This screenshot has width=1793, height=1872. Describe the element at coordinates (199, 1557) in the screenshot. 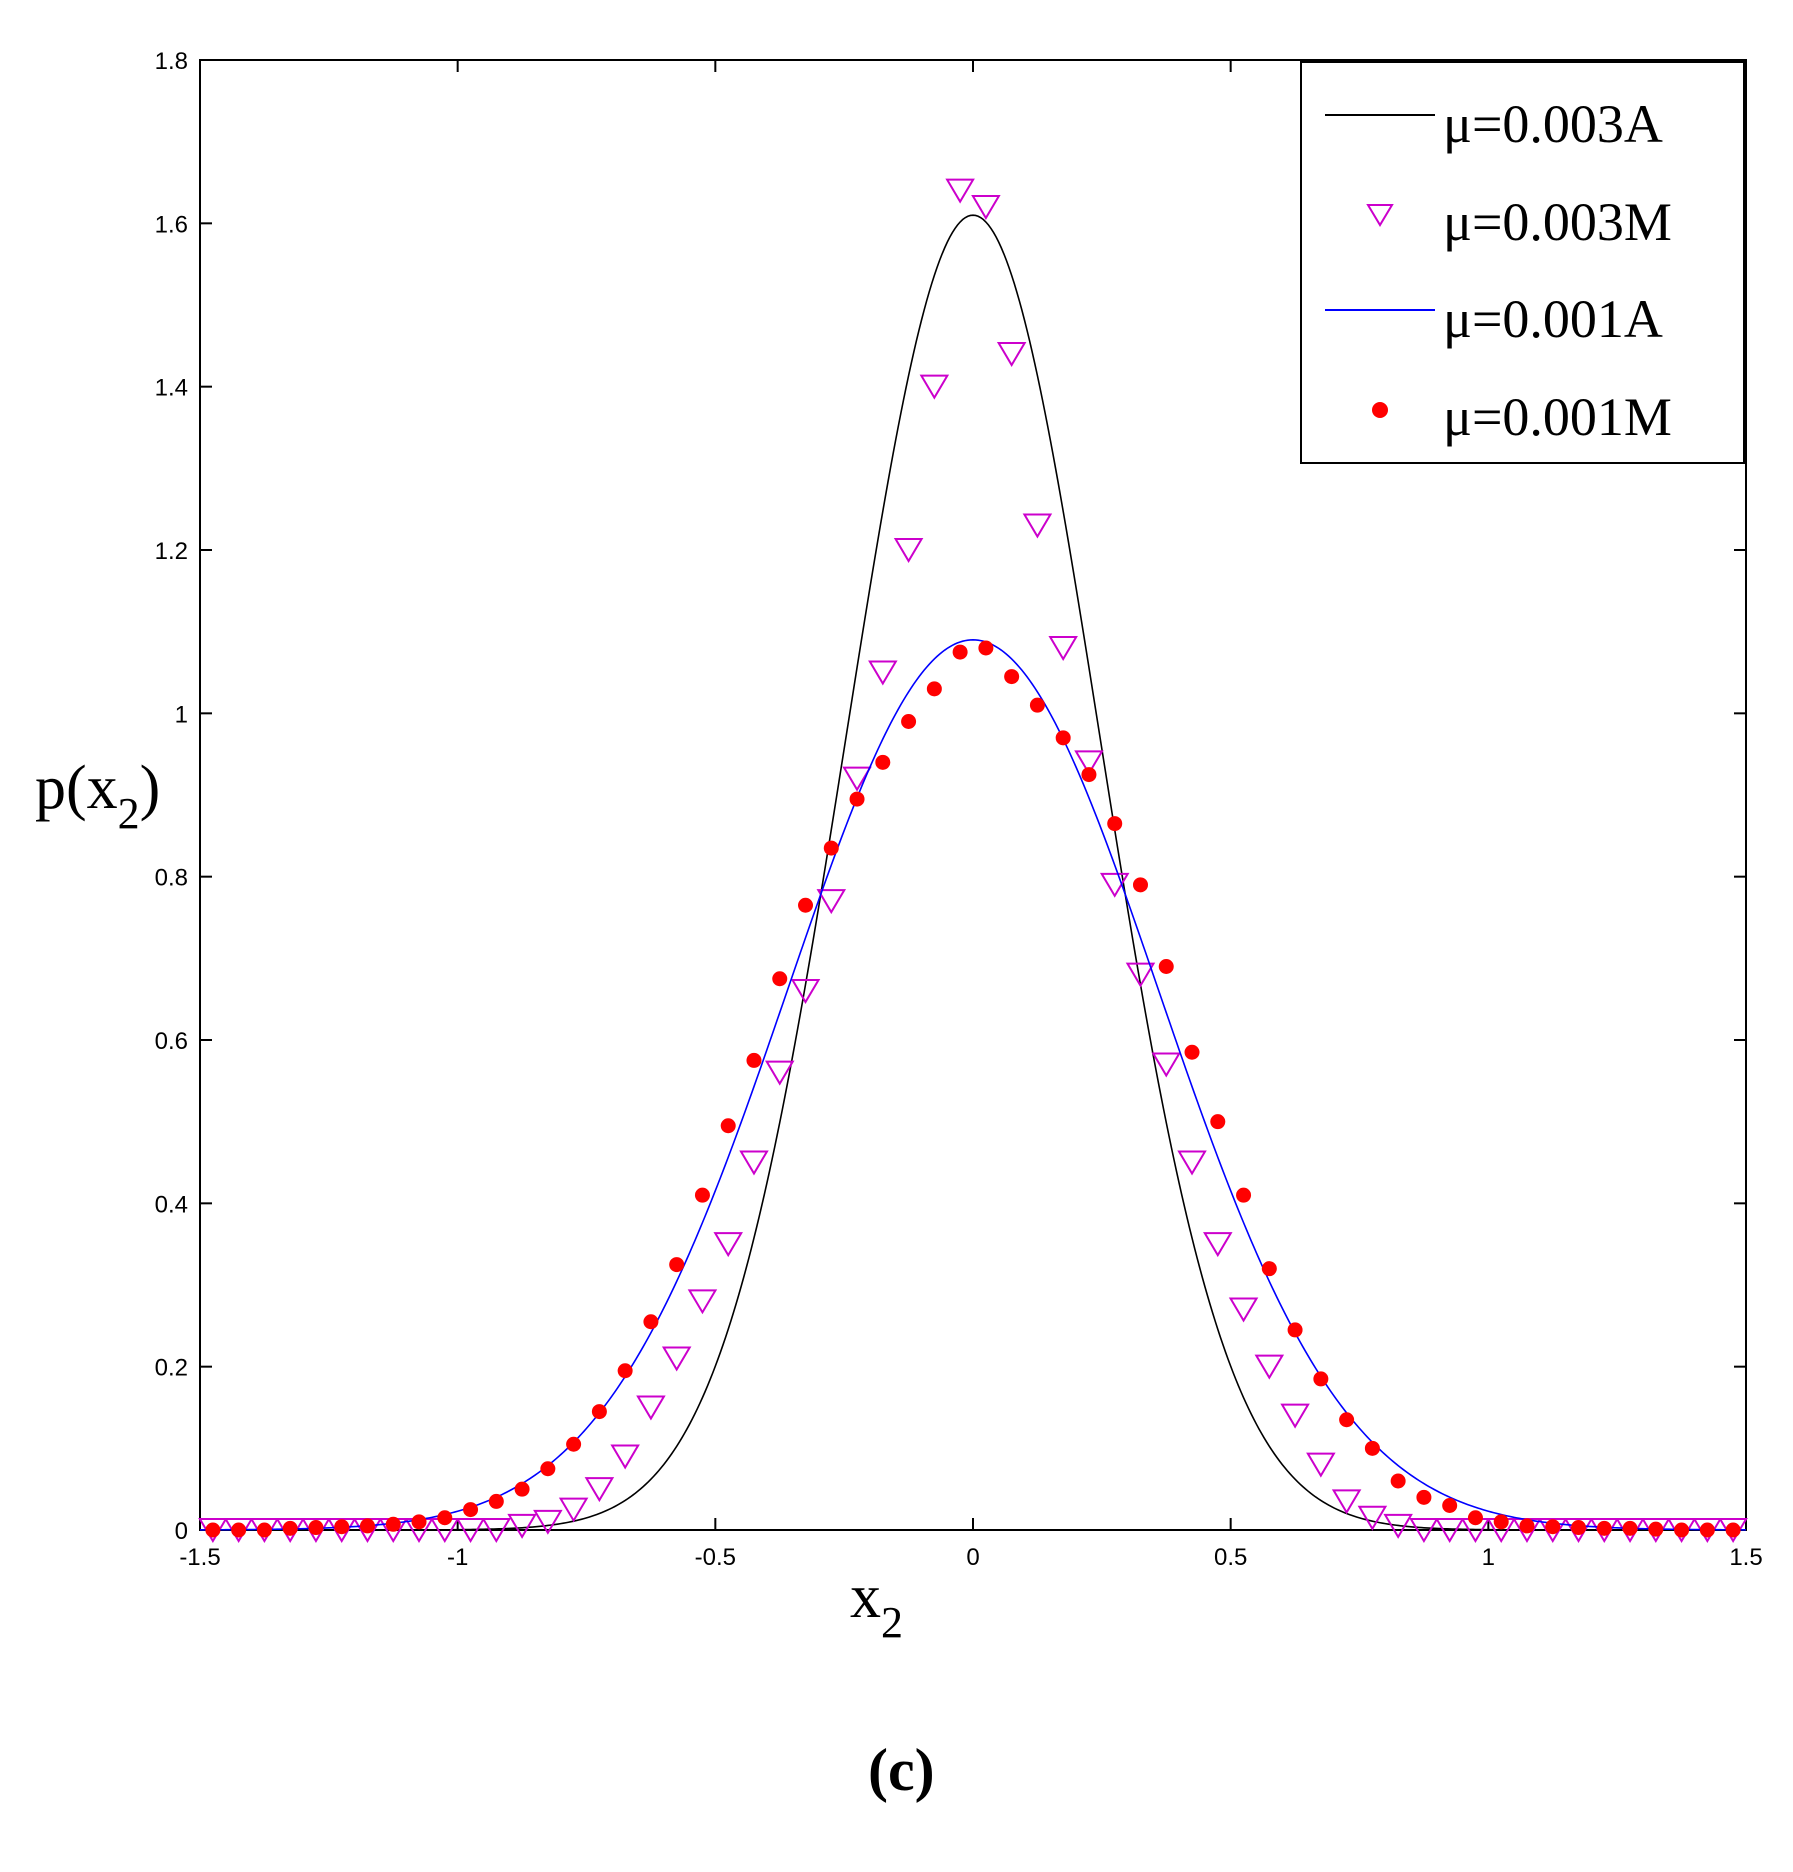

I see `x-tick-label: -1.5` at that location.